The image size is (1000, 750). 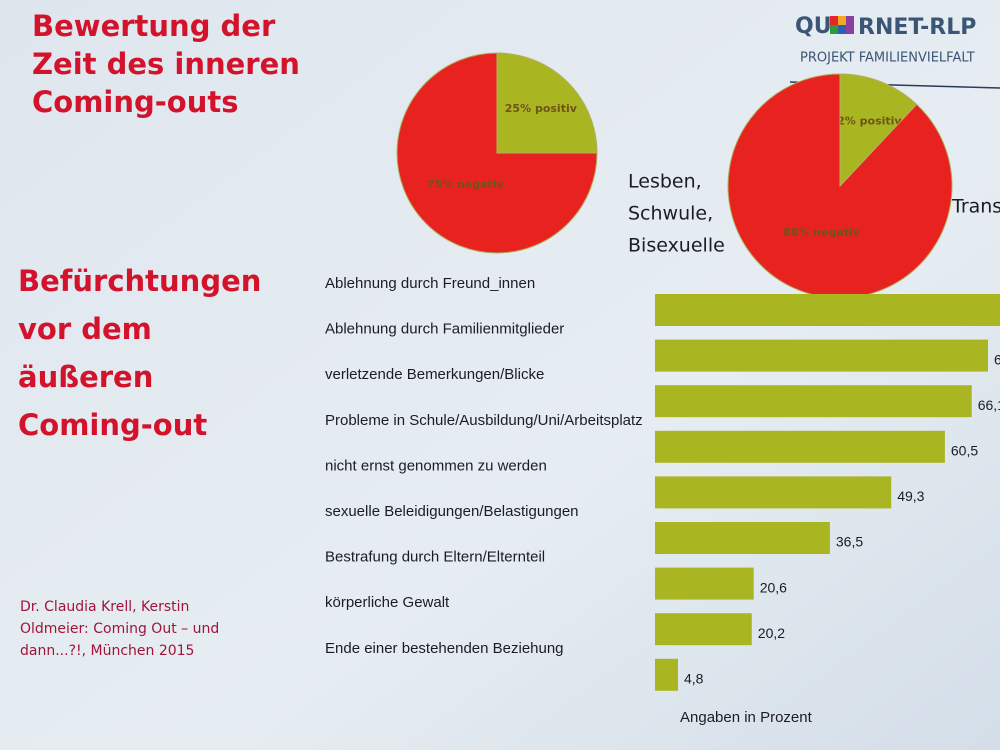 What do you see at coordinates (964, 451) in the screenshot?
I see `value-label: 60,5` at bounding box center [964, 451].